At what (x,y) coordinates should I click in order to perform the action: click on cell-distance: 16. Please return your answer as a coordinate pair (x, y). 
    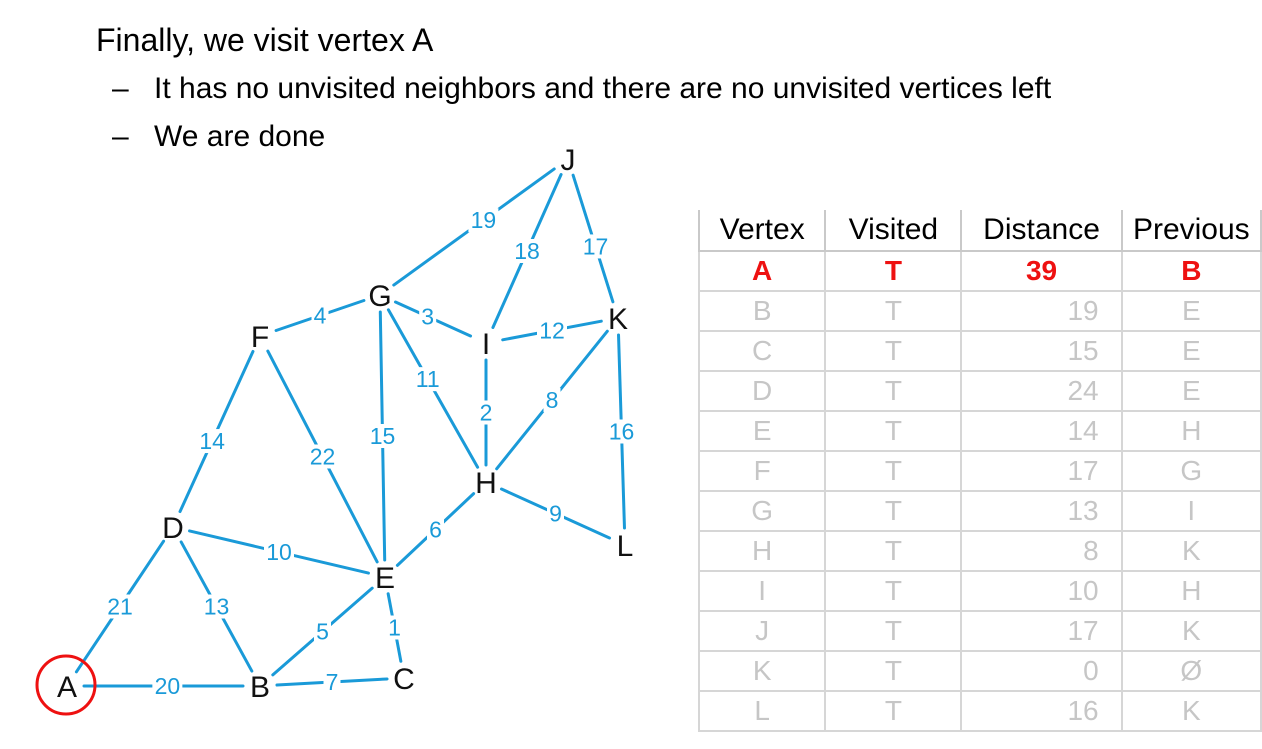
    Looking at the image, I should click on (1041, 711).